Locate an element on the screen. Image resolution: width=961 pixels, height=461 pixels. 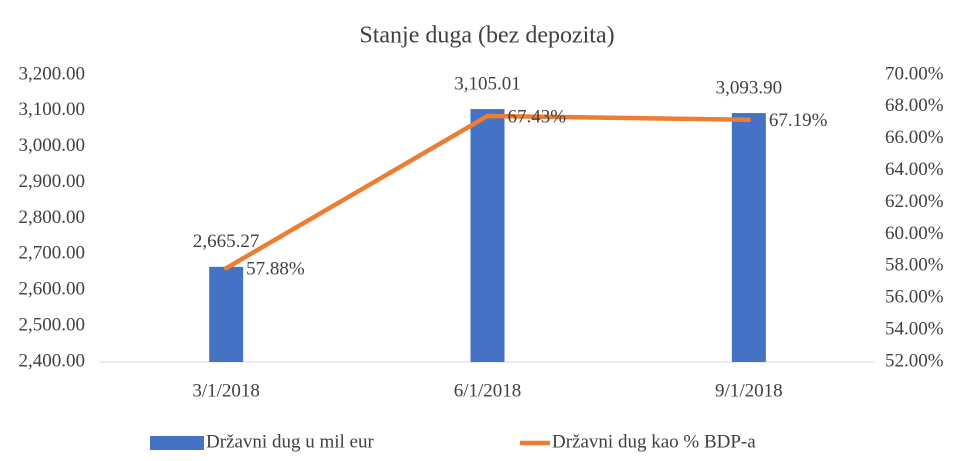
bar-value-label: 2,665.27 is located at coordinates (226, 241).